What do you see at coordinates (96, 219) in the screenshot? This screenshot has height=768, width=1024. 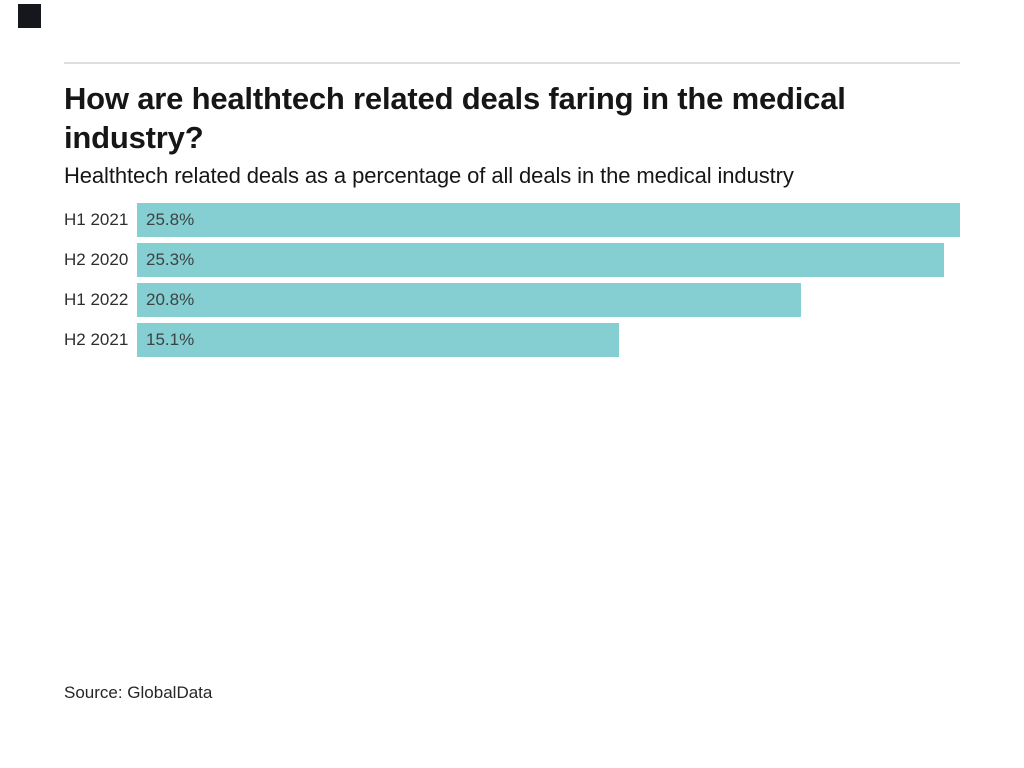 I see `bar-category-label: H1 2021` at bounding box center [96, 219].